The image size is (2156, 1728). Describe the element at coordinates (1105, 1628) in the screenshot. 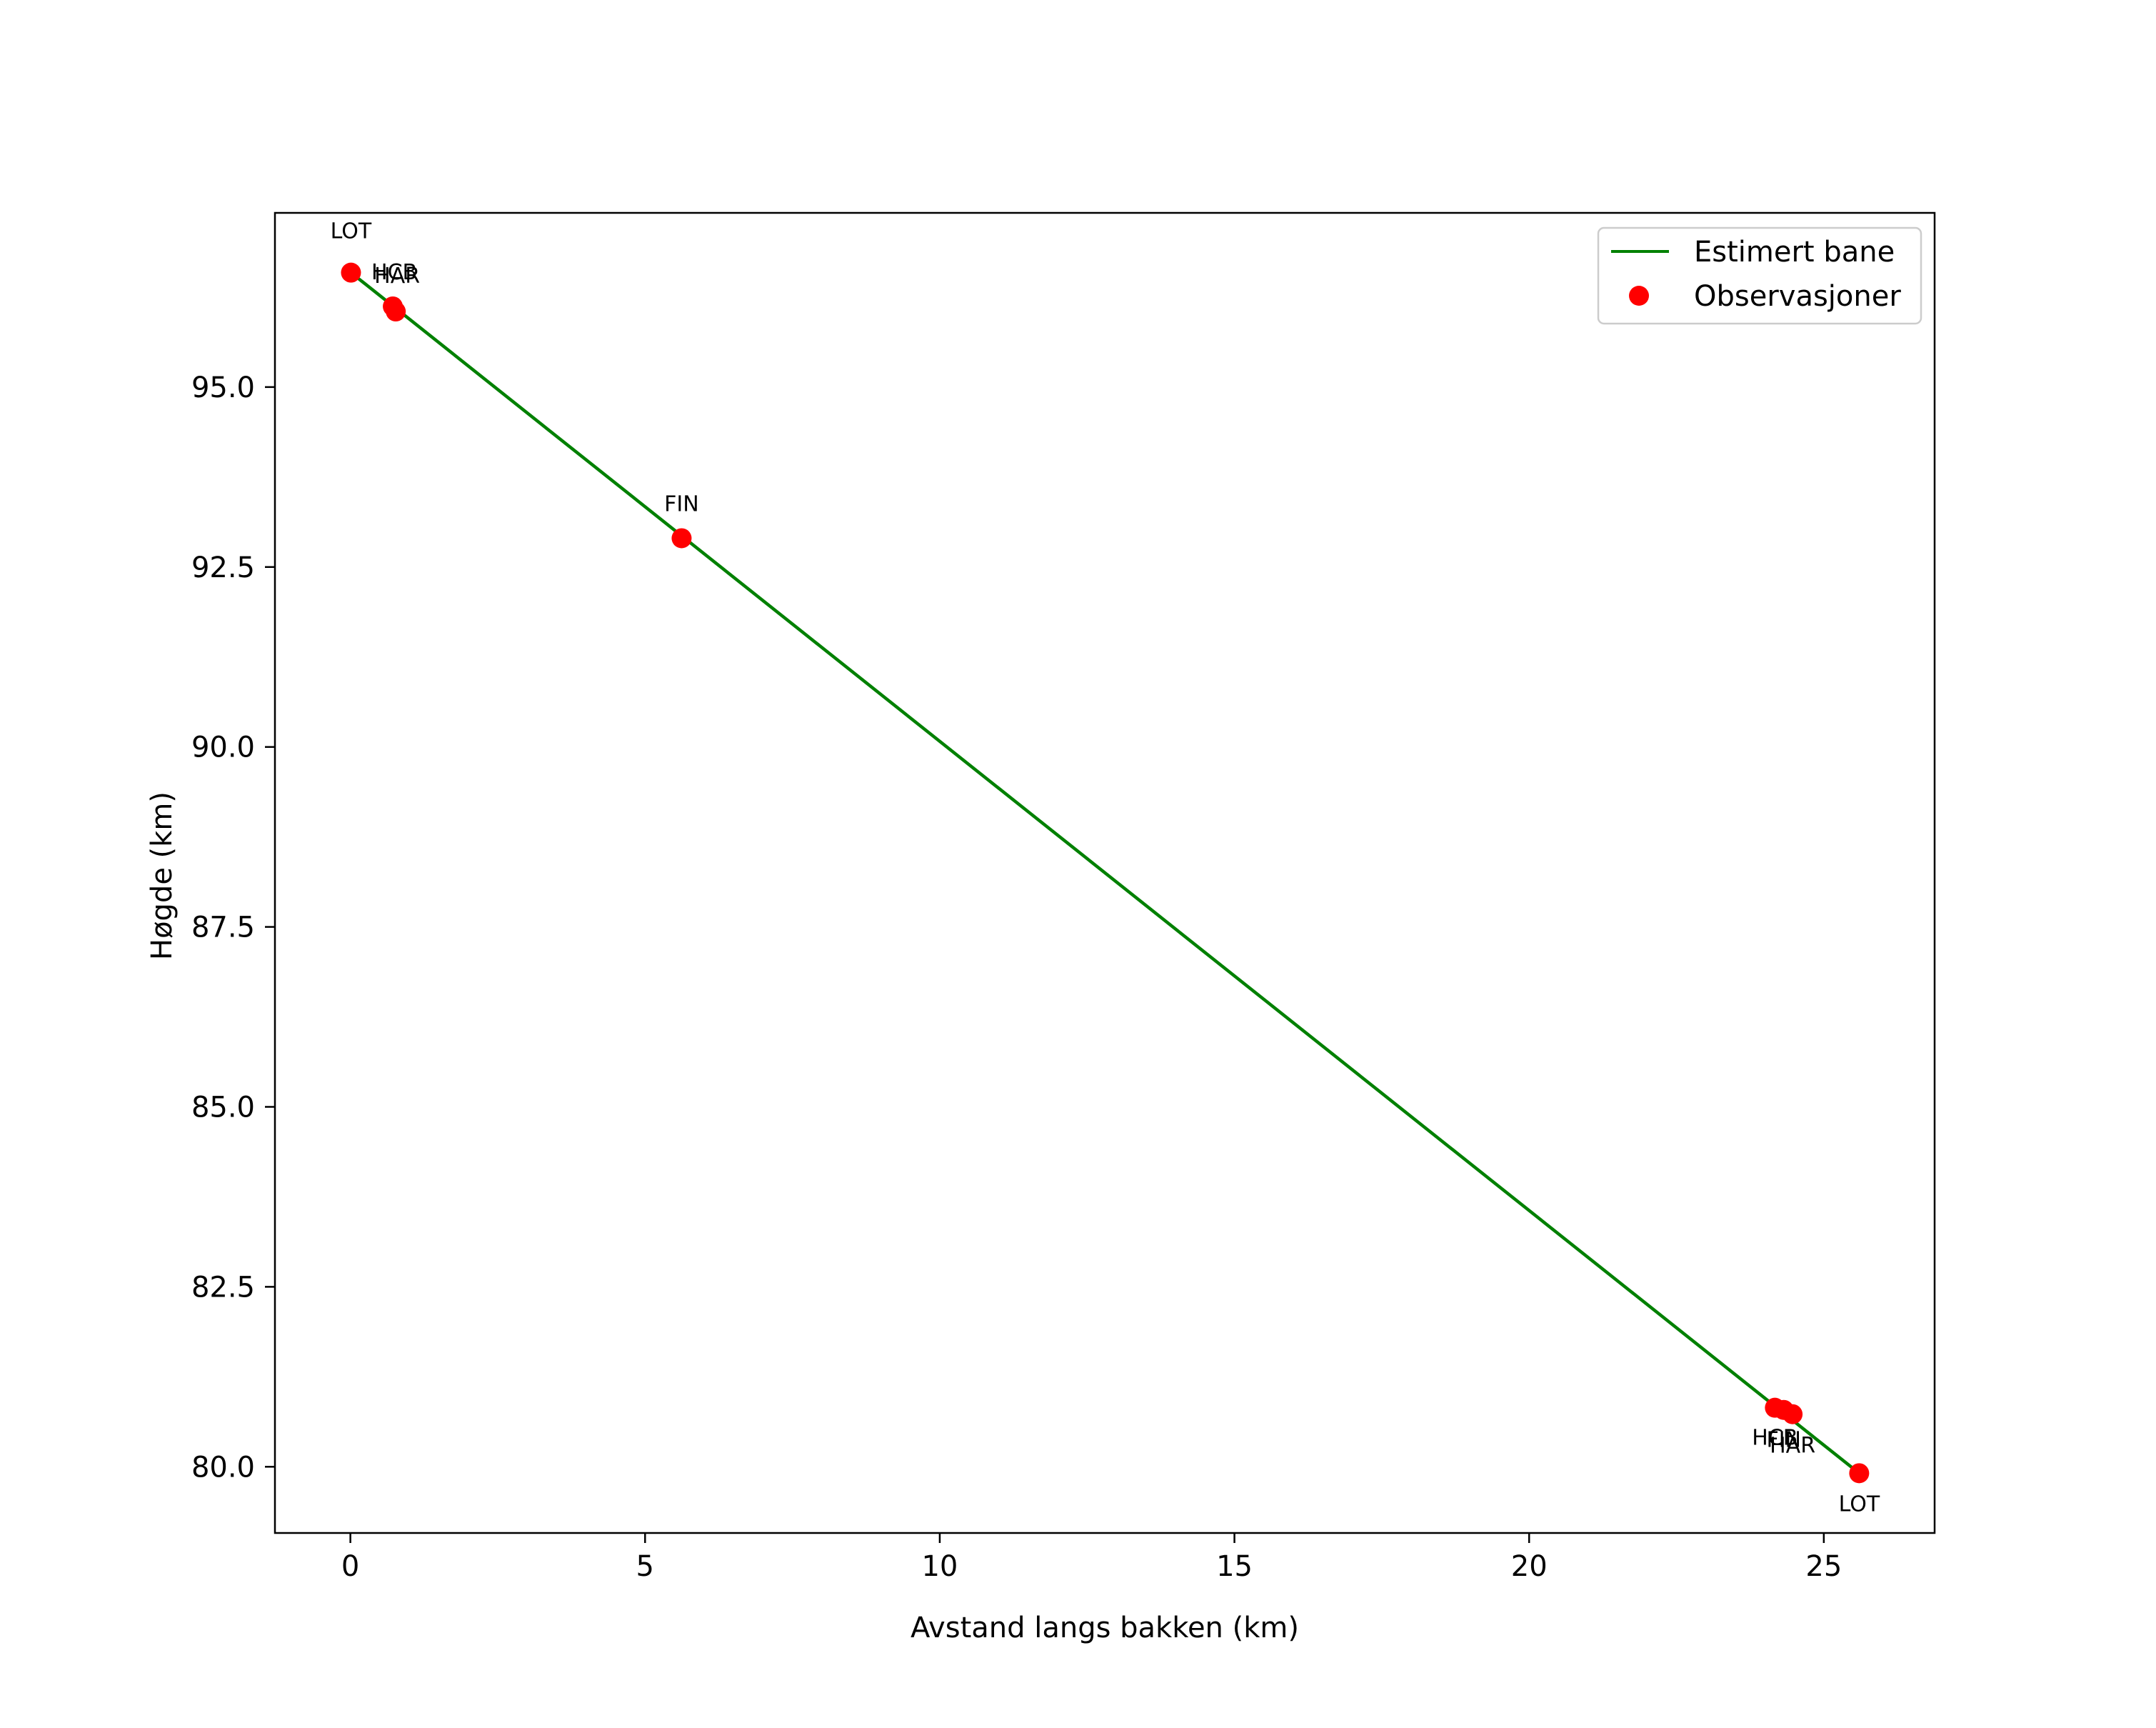

I see `x-axis-label: Avstand langs bakken (km)` at that location.